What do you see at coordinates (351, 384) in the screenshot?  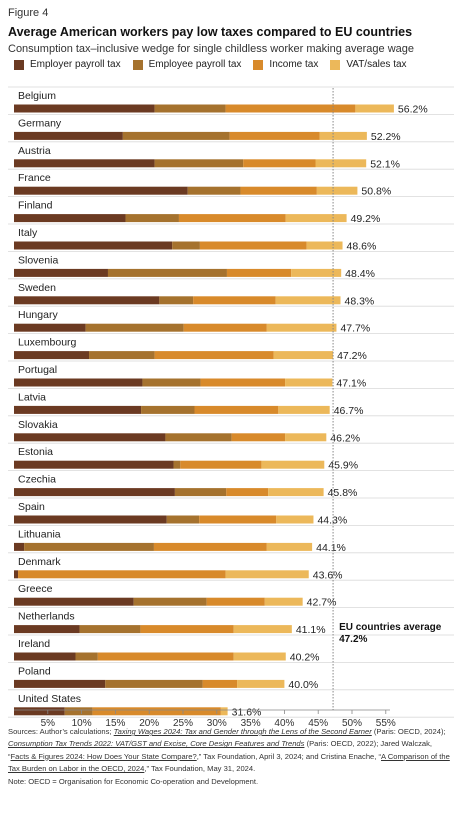 I see `bar-total-label: 47.1%` at bounding box center [351, 384].